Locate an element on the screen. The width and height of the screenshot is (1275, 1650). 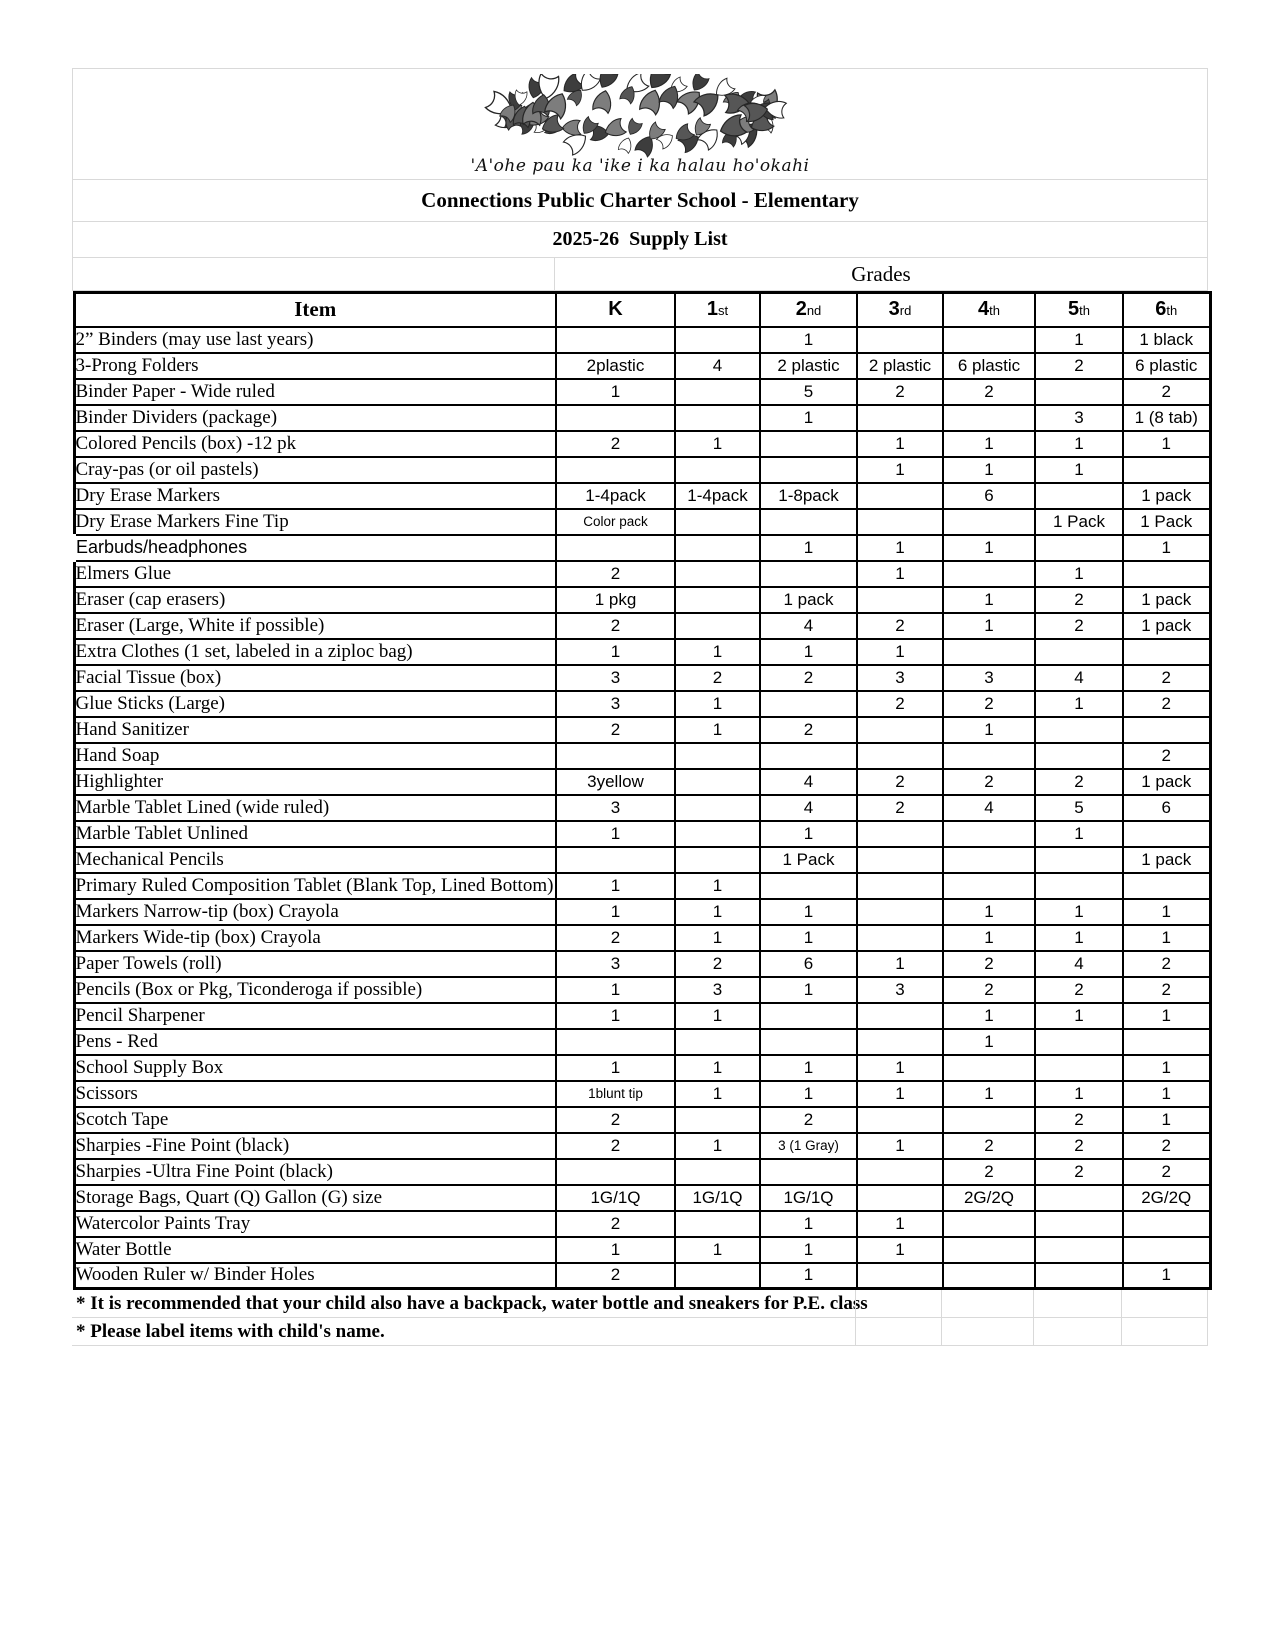
grade-number: 1 is located at coordinates (712, 309).